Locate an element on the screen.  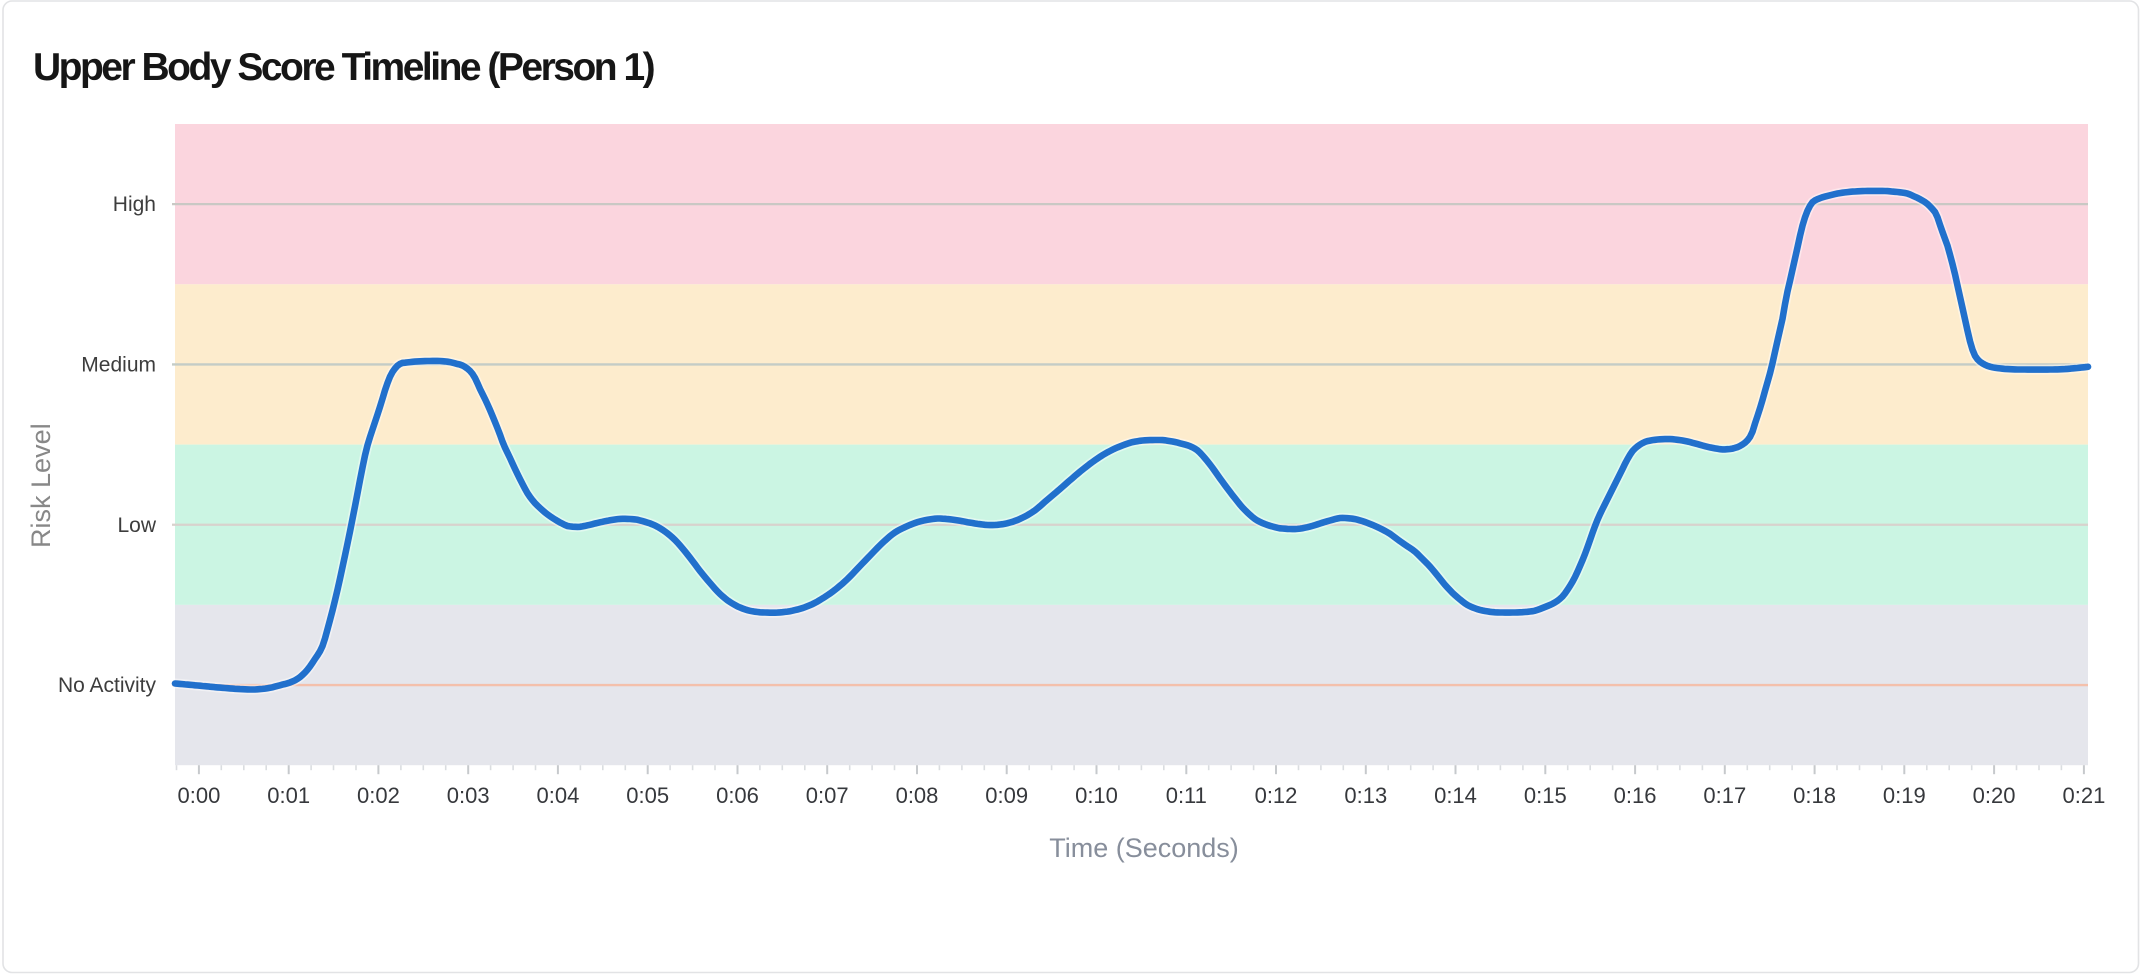
svg-text: High is located at coordinates (134, 204).